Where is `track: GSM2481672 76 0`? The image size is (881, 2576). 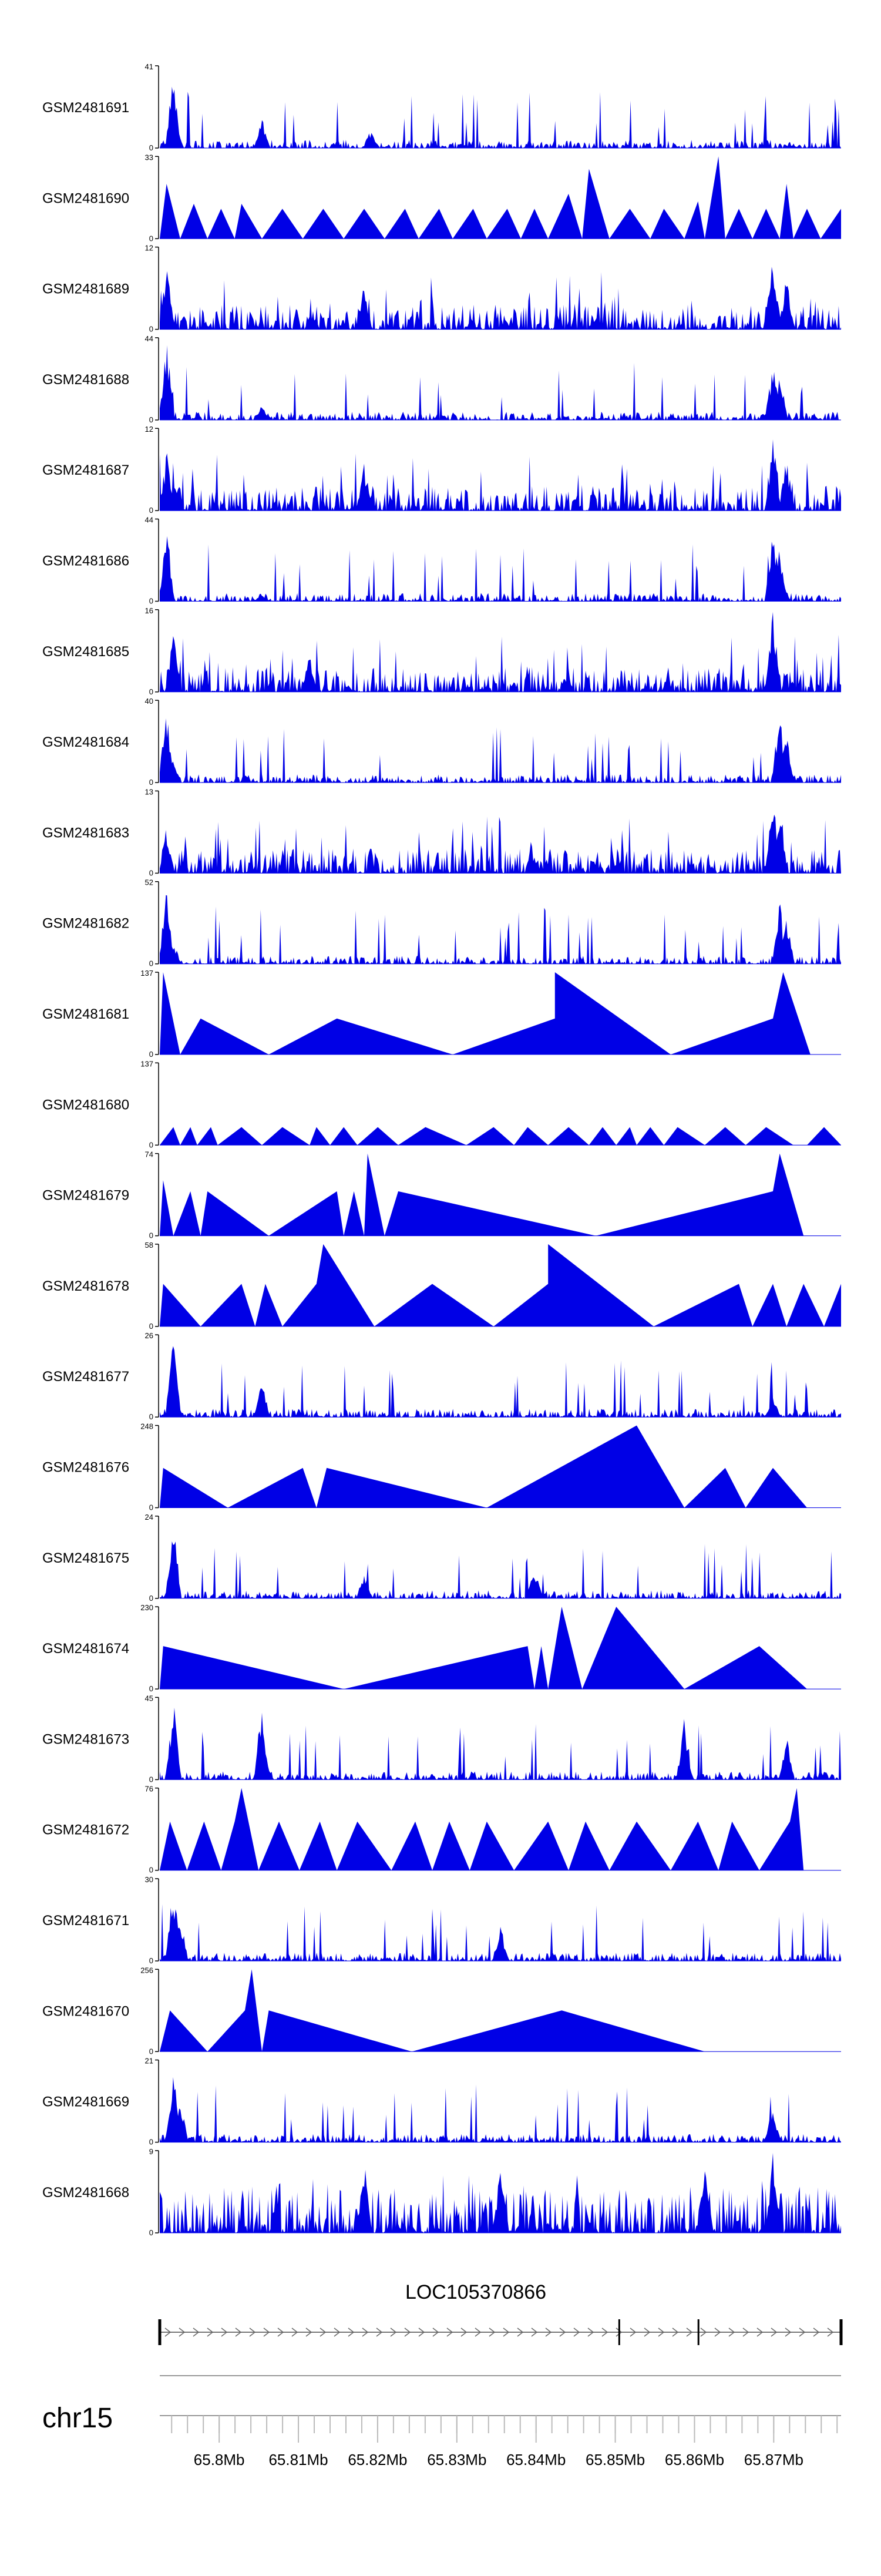
track: GSM2481672 76 0 is located at coordinates (441, 1830).